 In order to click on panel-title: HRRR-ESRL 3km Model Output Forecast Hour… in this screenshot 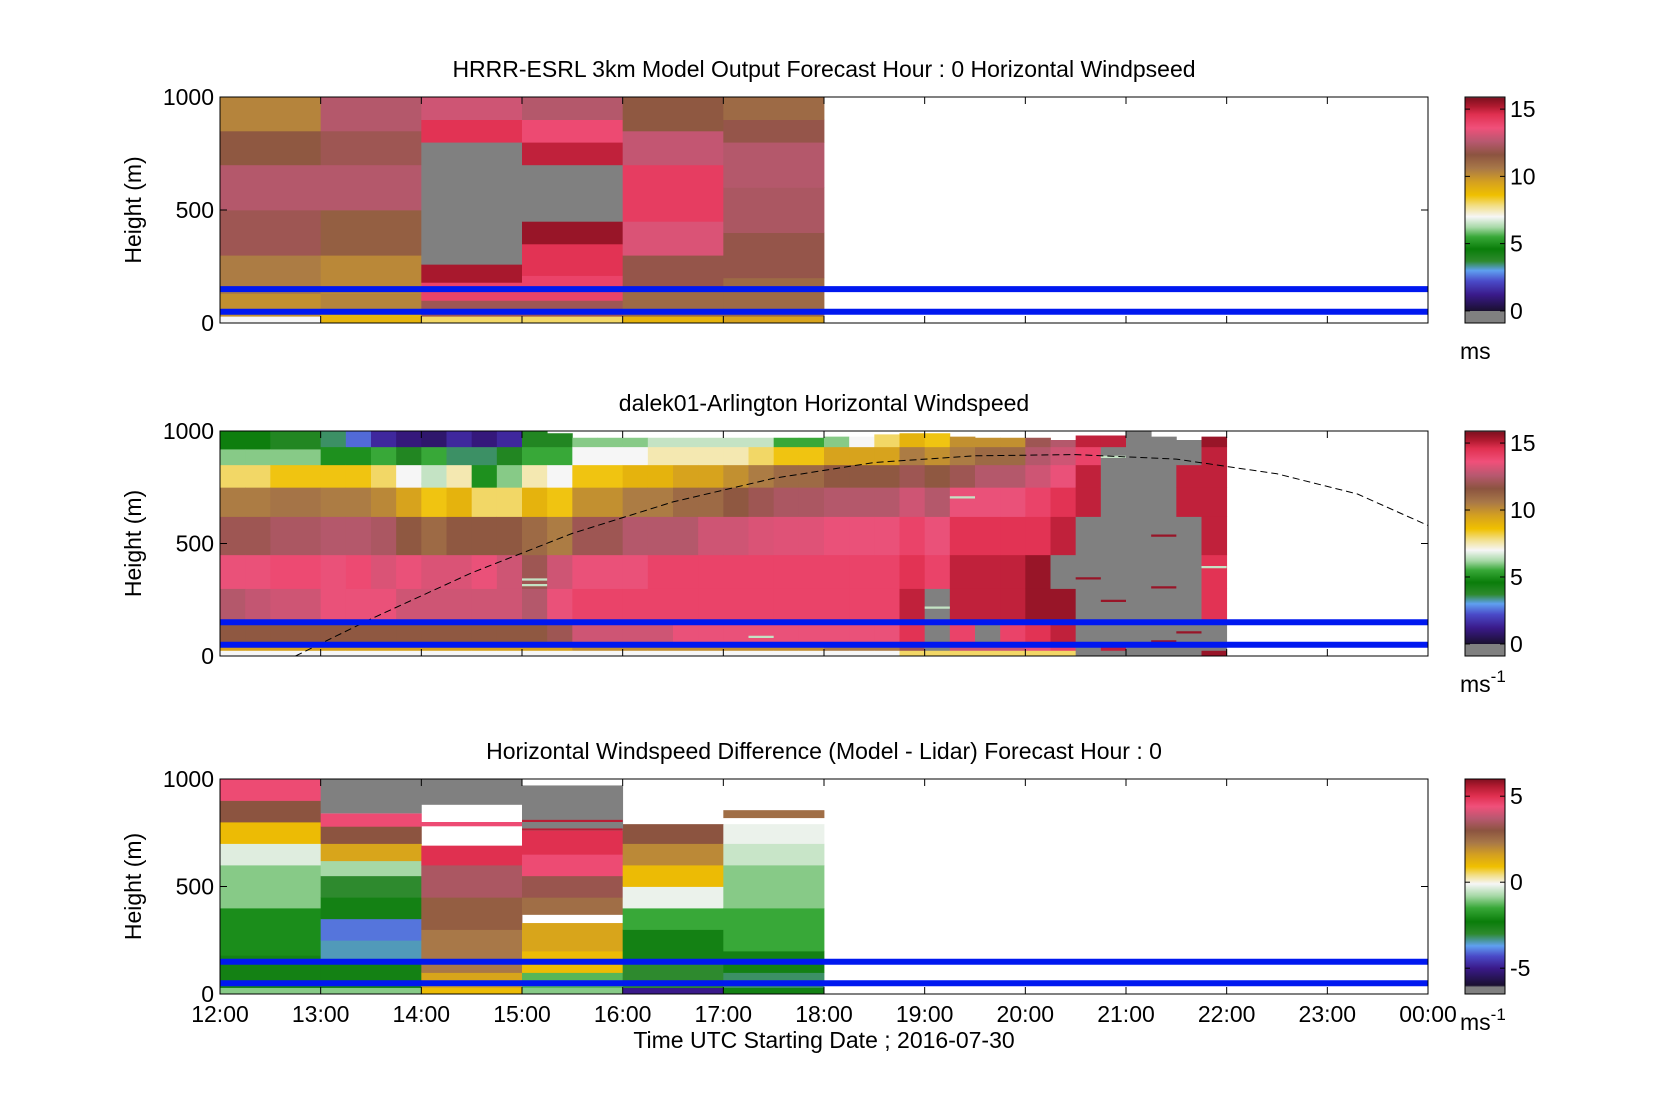, I will do `click(823, 69)`.